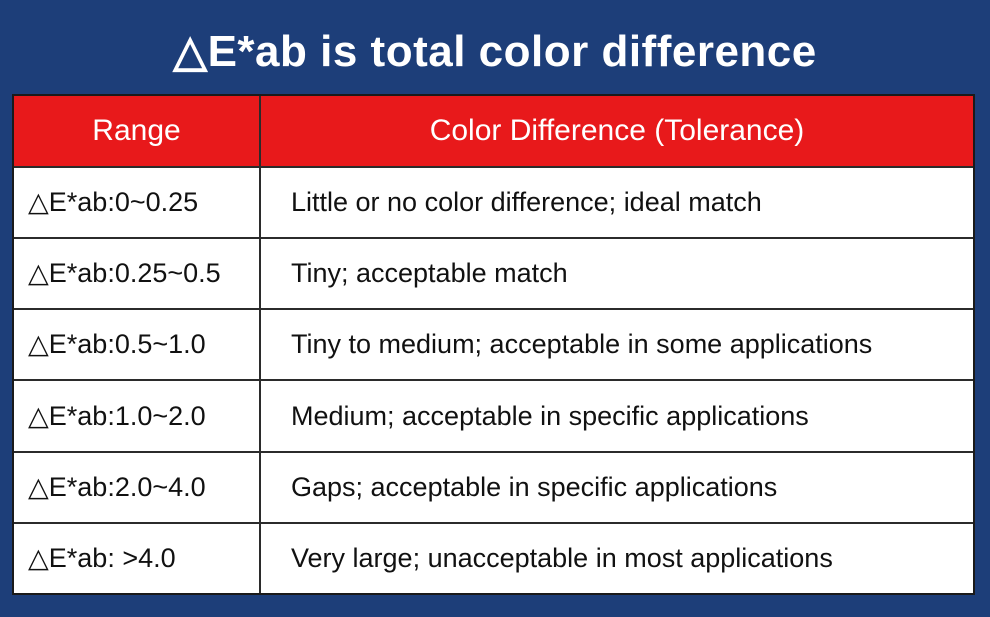  I want to click on page-title: △E*ab is total color difference, so click(495, 51).